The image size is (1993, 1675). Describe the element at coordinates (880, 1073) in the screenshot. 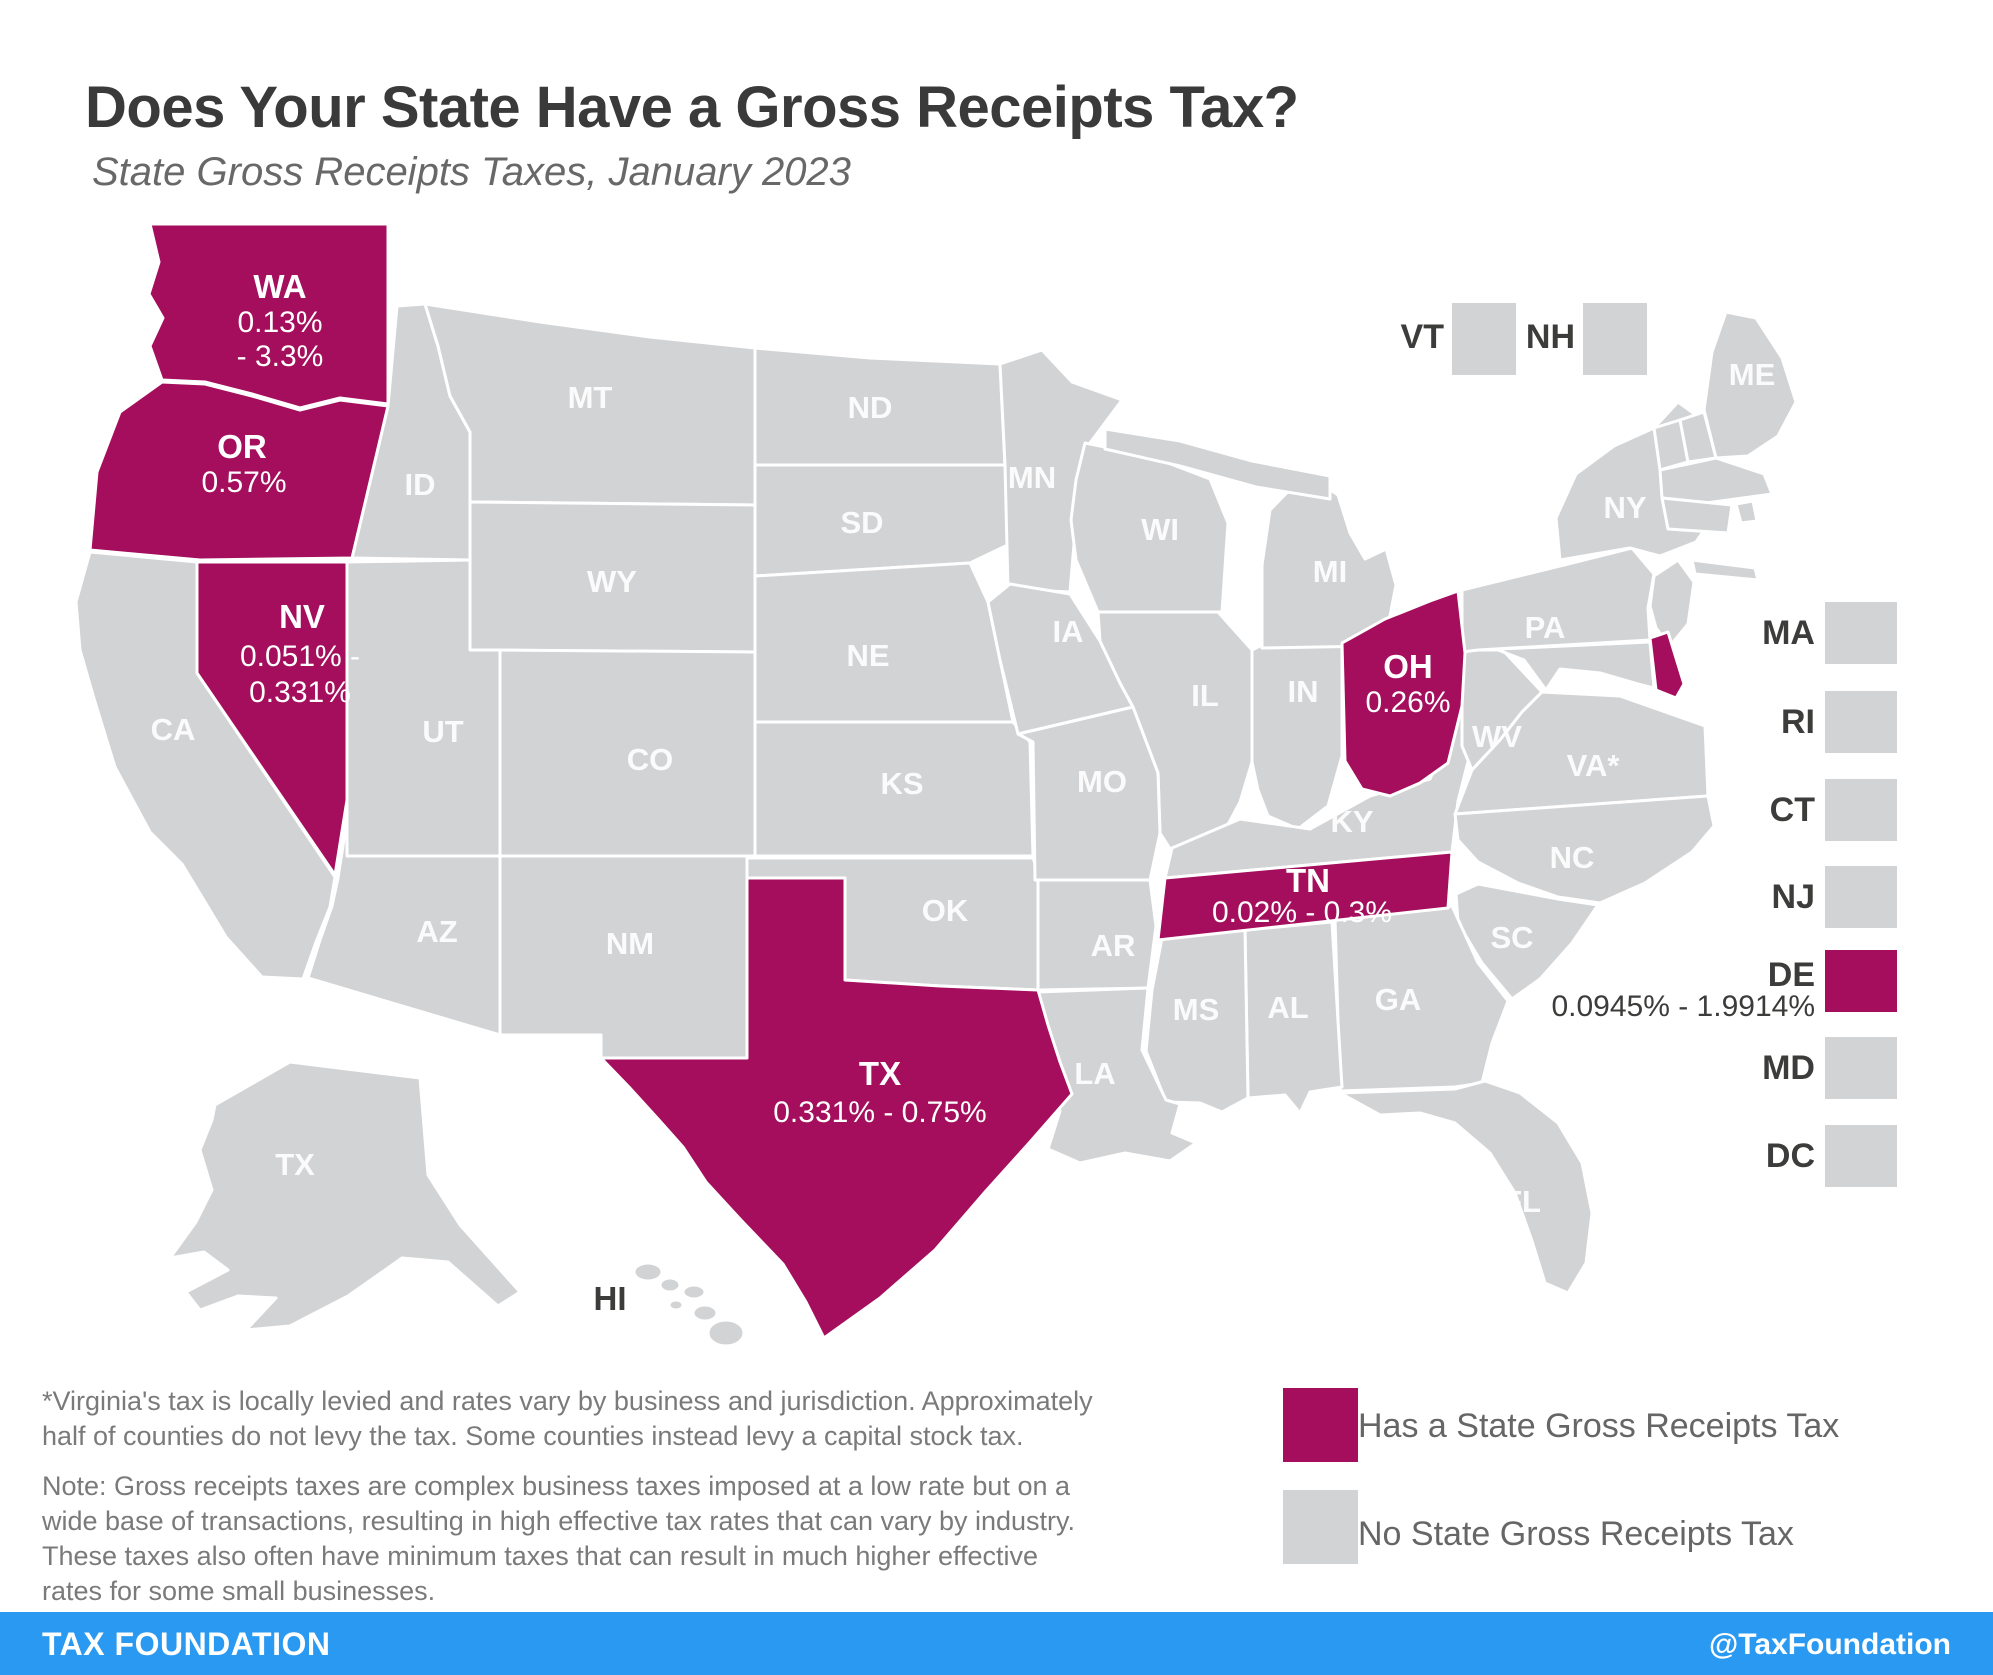

I see `label-tx: TX` at that location.